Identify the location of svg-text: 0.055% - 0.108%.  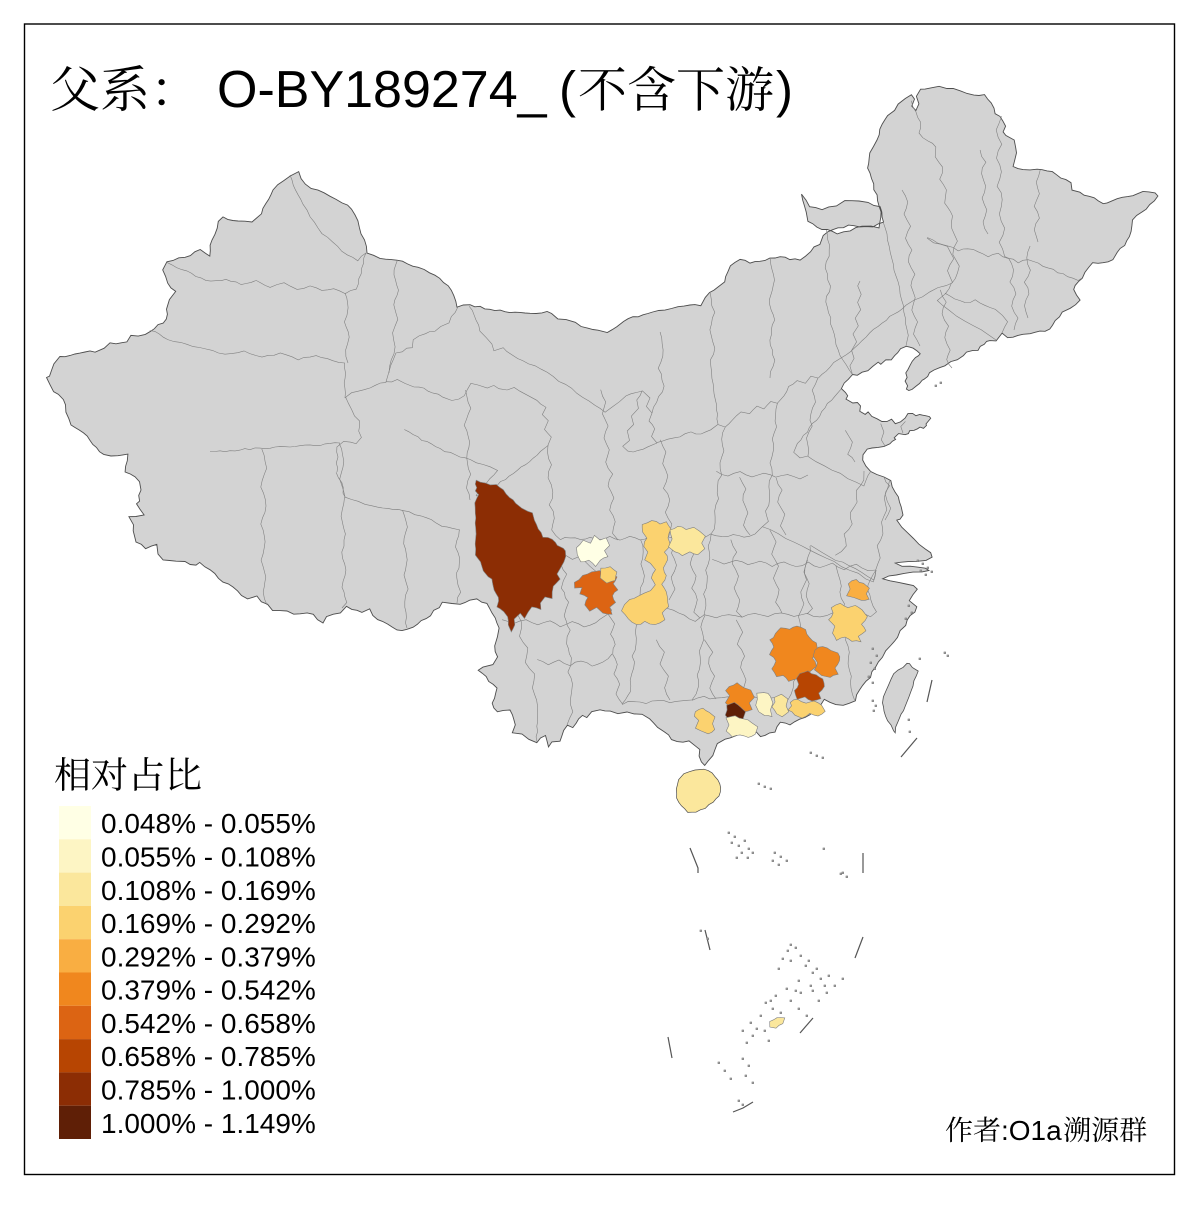
(208, 856).